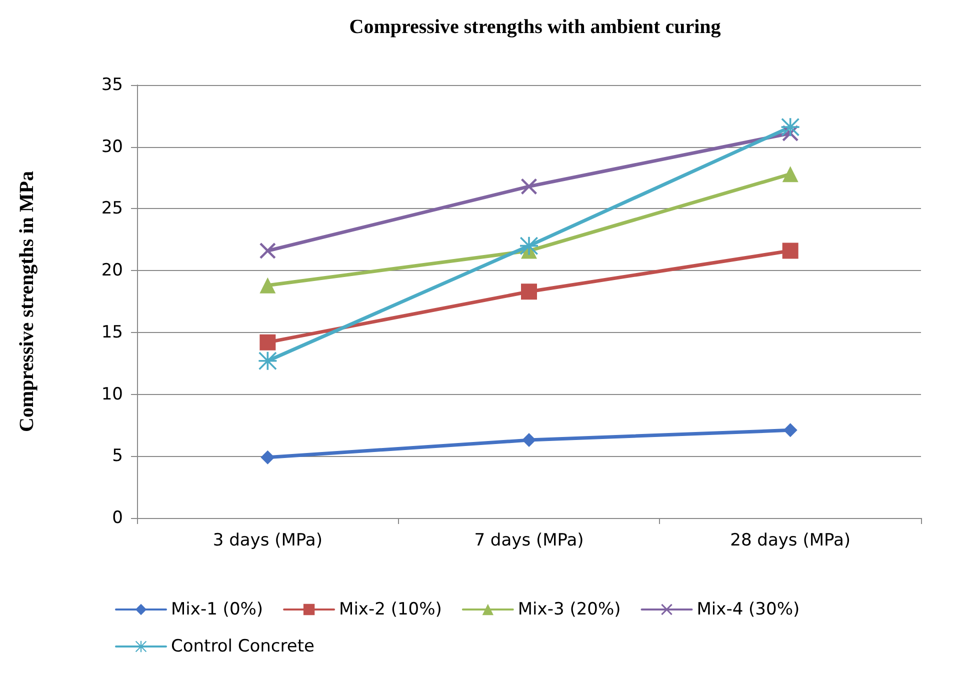 The width and height of the screenshot is (961, 680). I want to click on y-tick-label: 15, so click(112, 332).